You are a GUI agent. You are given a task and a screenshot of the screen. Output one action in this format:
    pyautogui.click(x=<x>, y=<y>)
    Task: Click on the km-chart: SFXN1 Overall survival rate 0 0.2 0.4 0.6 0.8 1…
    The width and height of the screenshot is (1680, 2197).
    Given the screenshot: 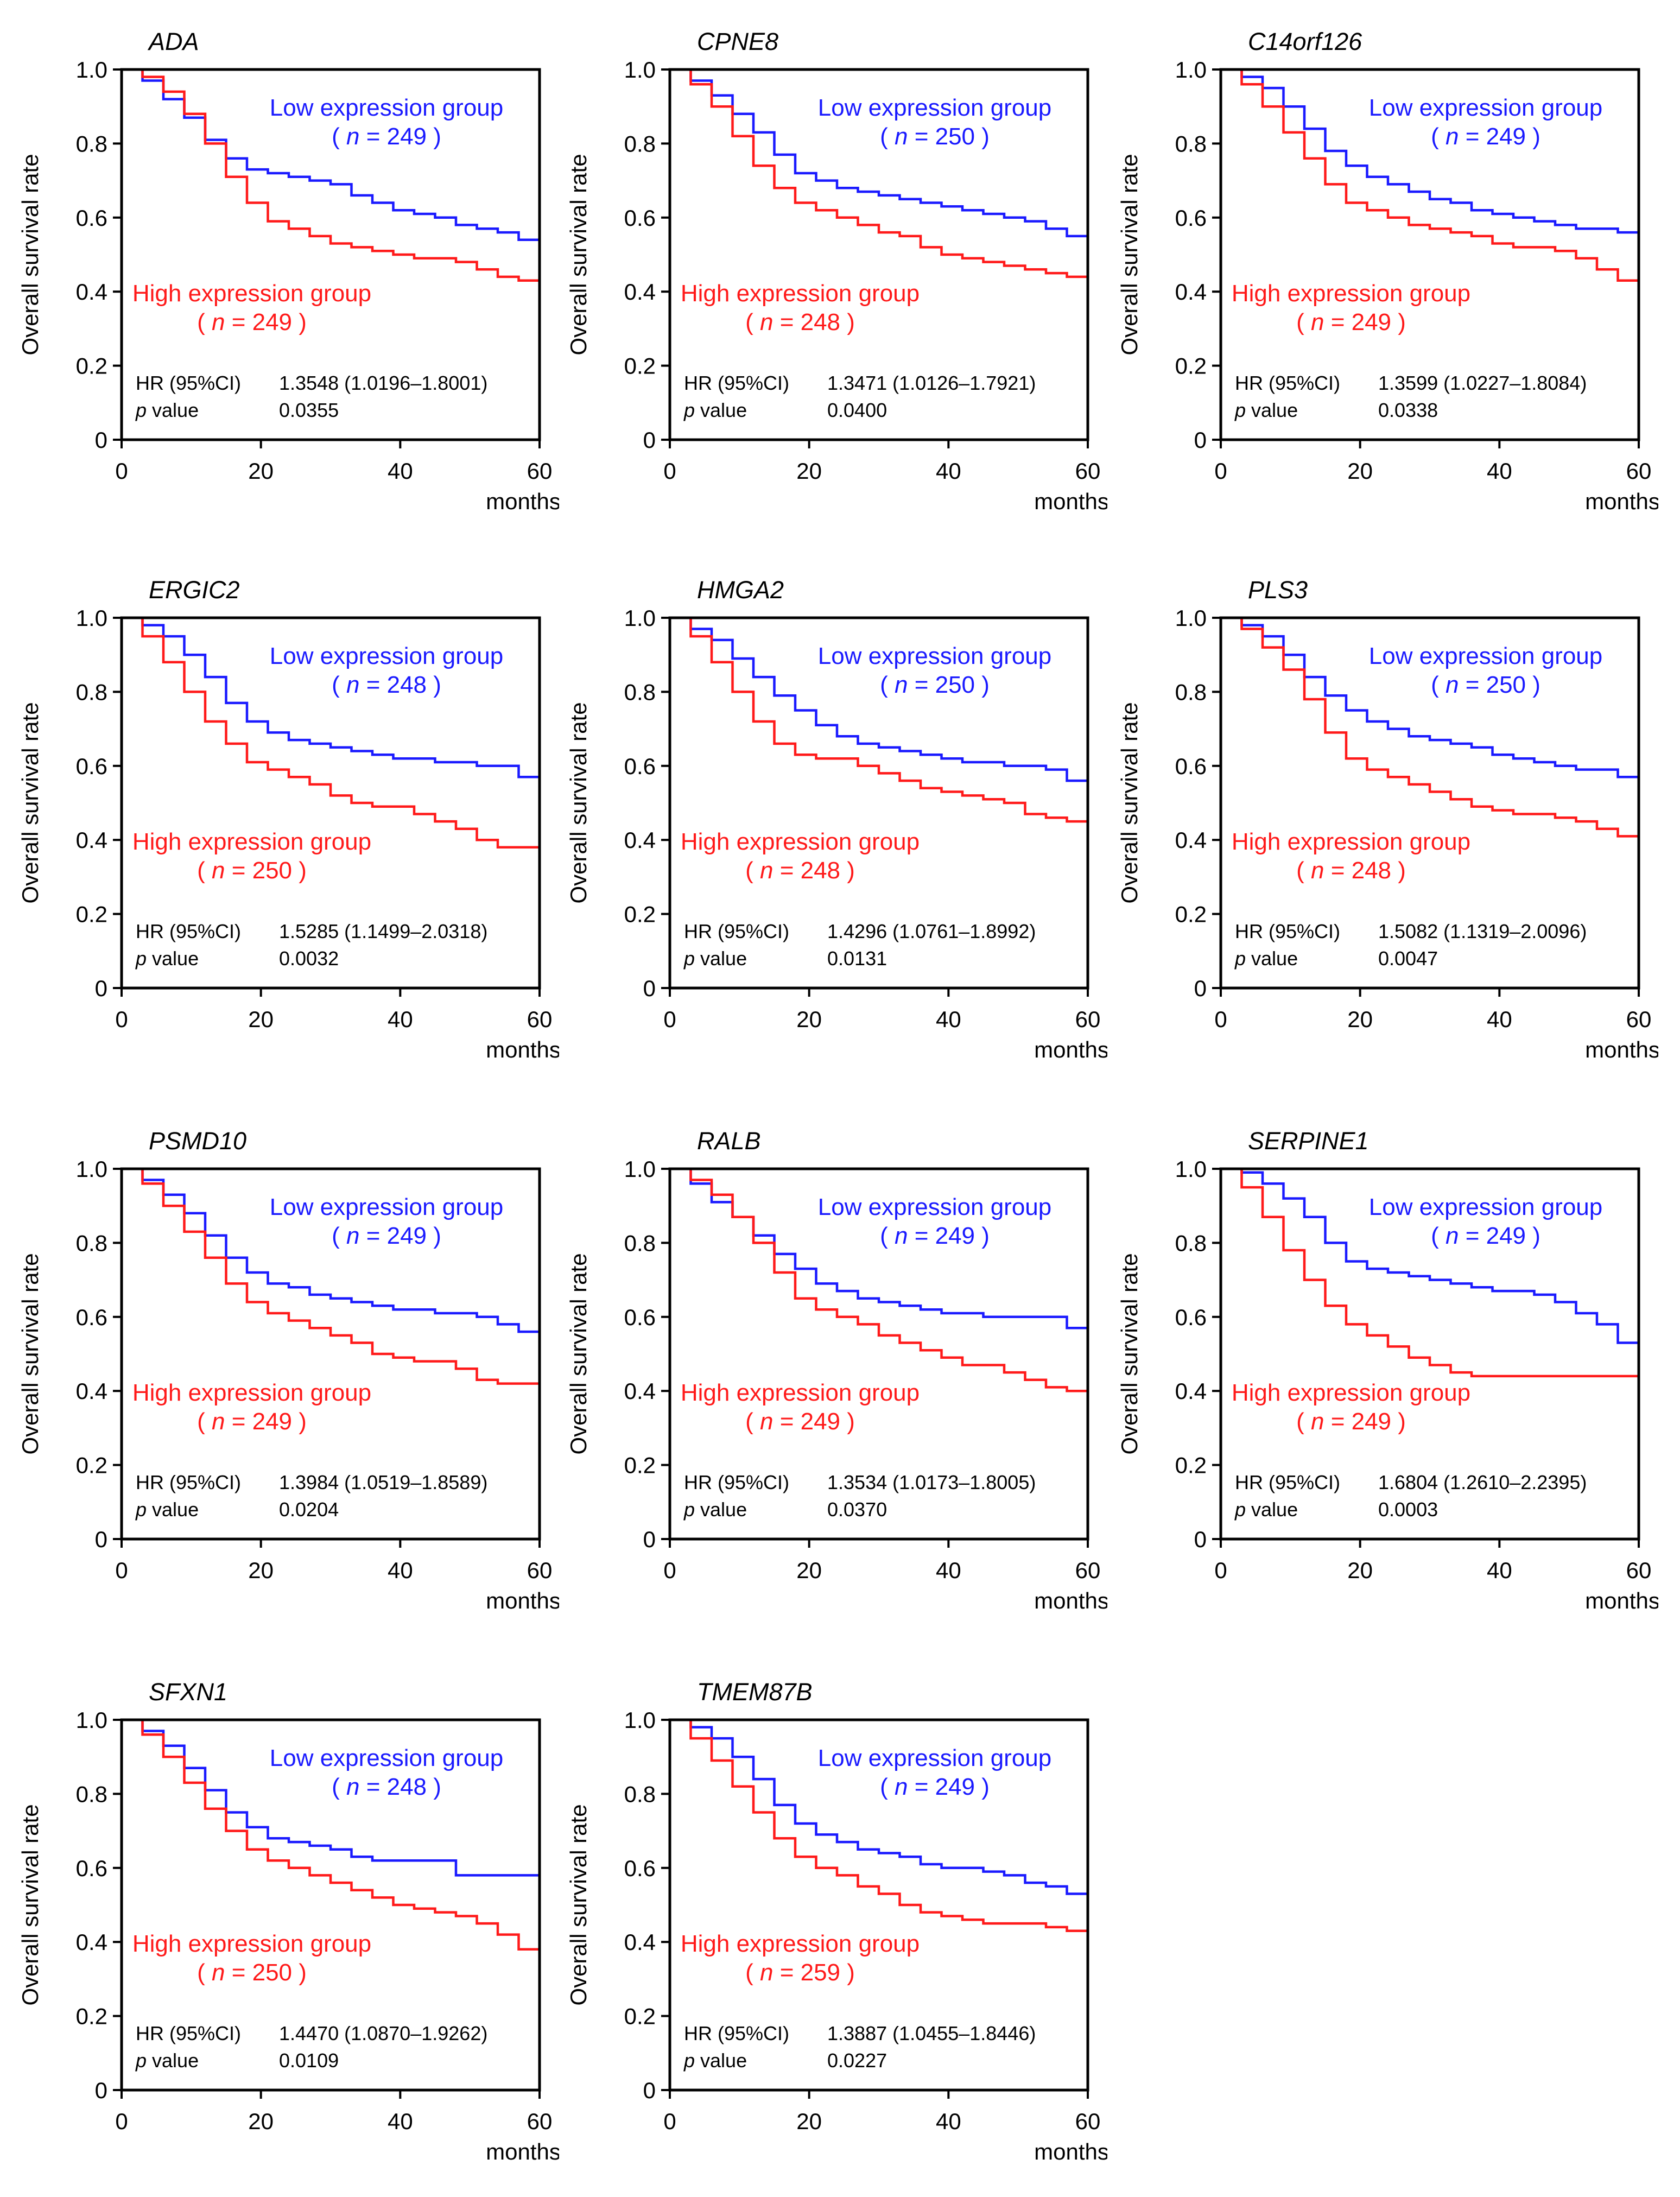 What is the action you would take?
    pyautogui.click(x=288, y=1921)
    